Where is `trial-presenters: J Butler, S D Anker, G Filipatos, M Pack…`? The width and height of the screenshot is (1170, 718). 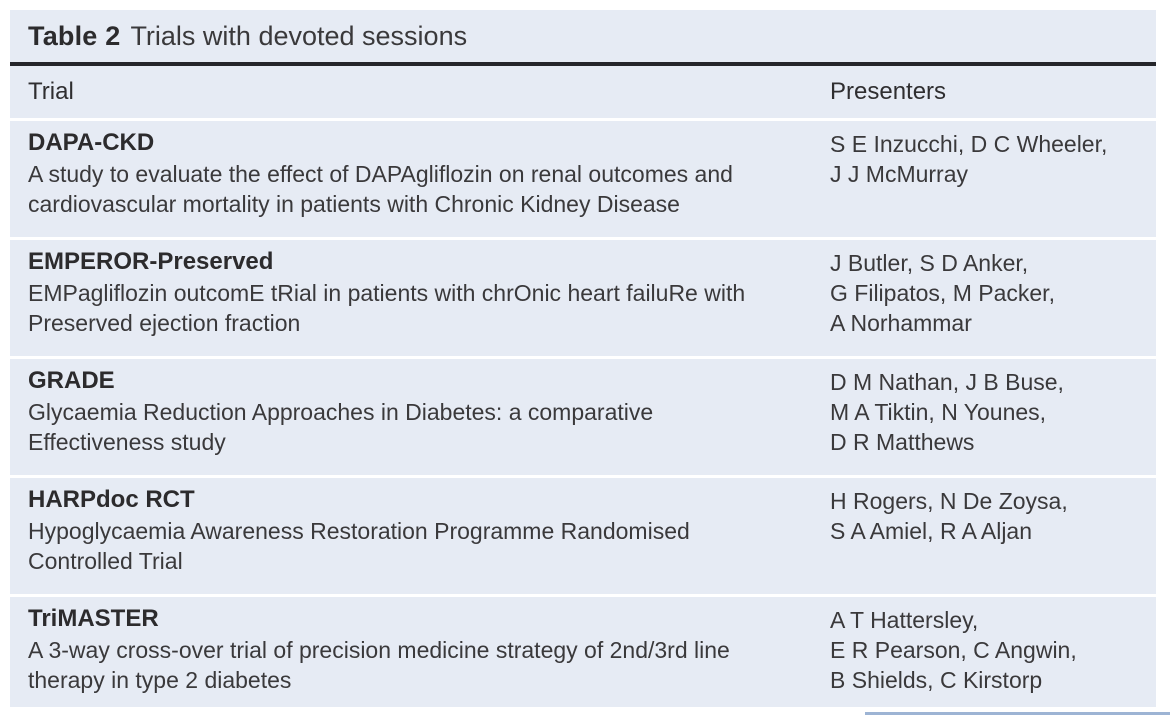 trial-presenters: J Butler, S D Anker, G Filipatos, M Pack… is located at coordinates (942, 293).